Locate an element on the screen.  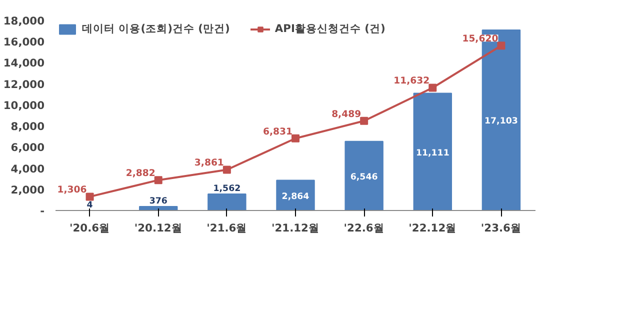
y-tick-label: - is located at coordinates (42, 211).